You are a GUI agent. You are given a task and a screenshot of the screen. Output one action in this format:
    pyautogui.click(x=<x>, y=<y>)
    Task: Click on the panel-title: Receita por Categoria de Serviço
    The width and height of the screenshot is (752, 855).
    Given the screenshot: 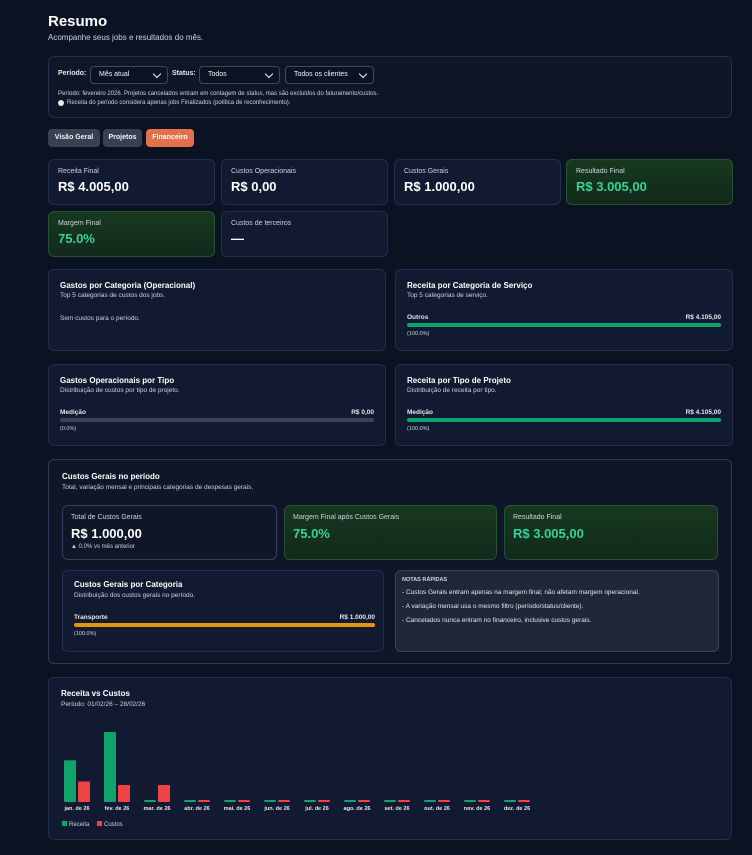 What is the action you would take?
    pyautogui.click(x=470, y=285)
    